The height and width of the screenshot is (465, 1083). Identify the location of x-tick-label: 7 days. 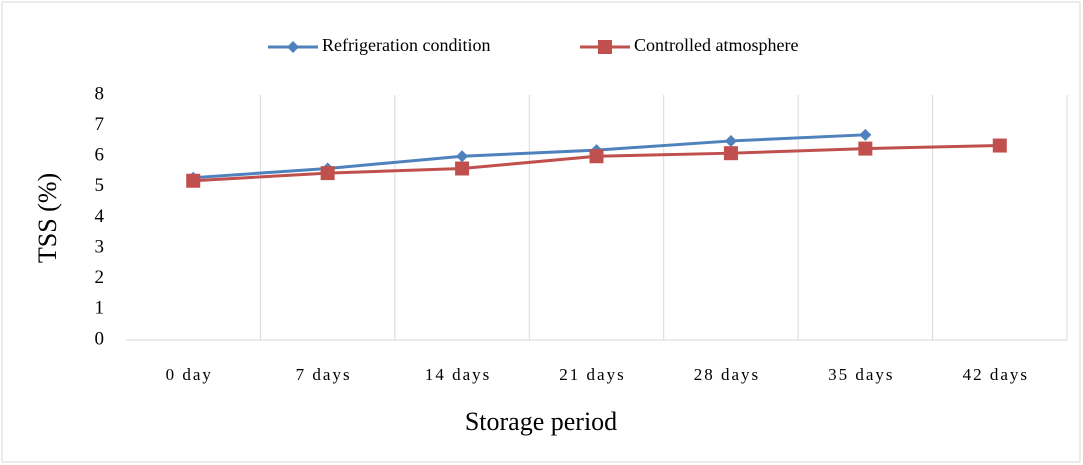
(324, 374).